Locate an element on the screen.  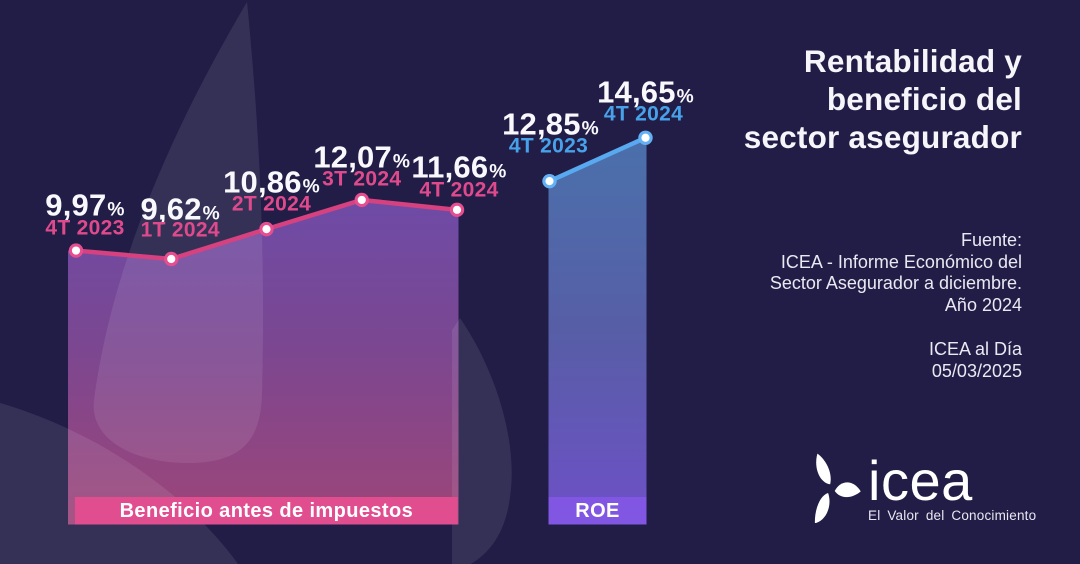
data-point-value-label: 11,66% is located at coordinates (458, 166).